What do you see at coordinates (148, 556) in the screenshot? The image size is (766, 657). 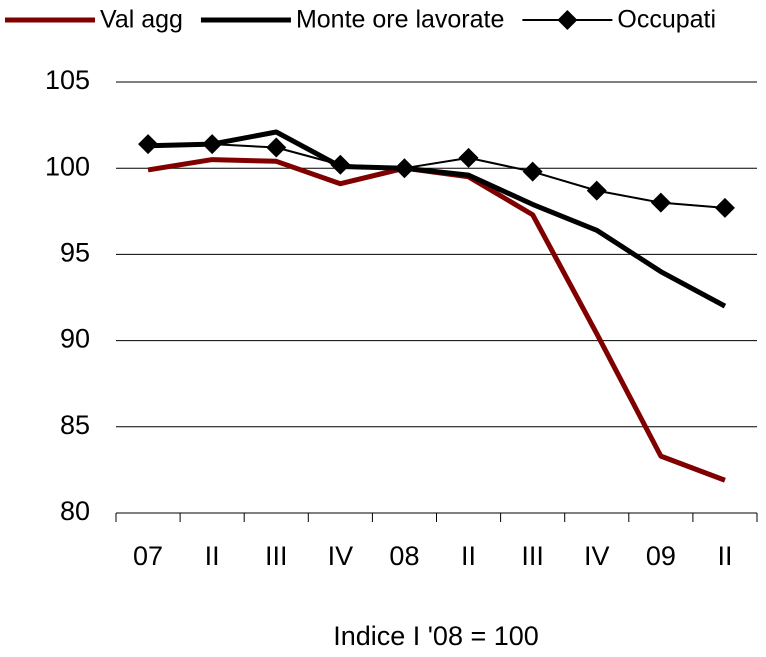 I see `x-tick-label: 07` at bounding box center [148, 556].